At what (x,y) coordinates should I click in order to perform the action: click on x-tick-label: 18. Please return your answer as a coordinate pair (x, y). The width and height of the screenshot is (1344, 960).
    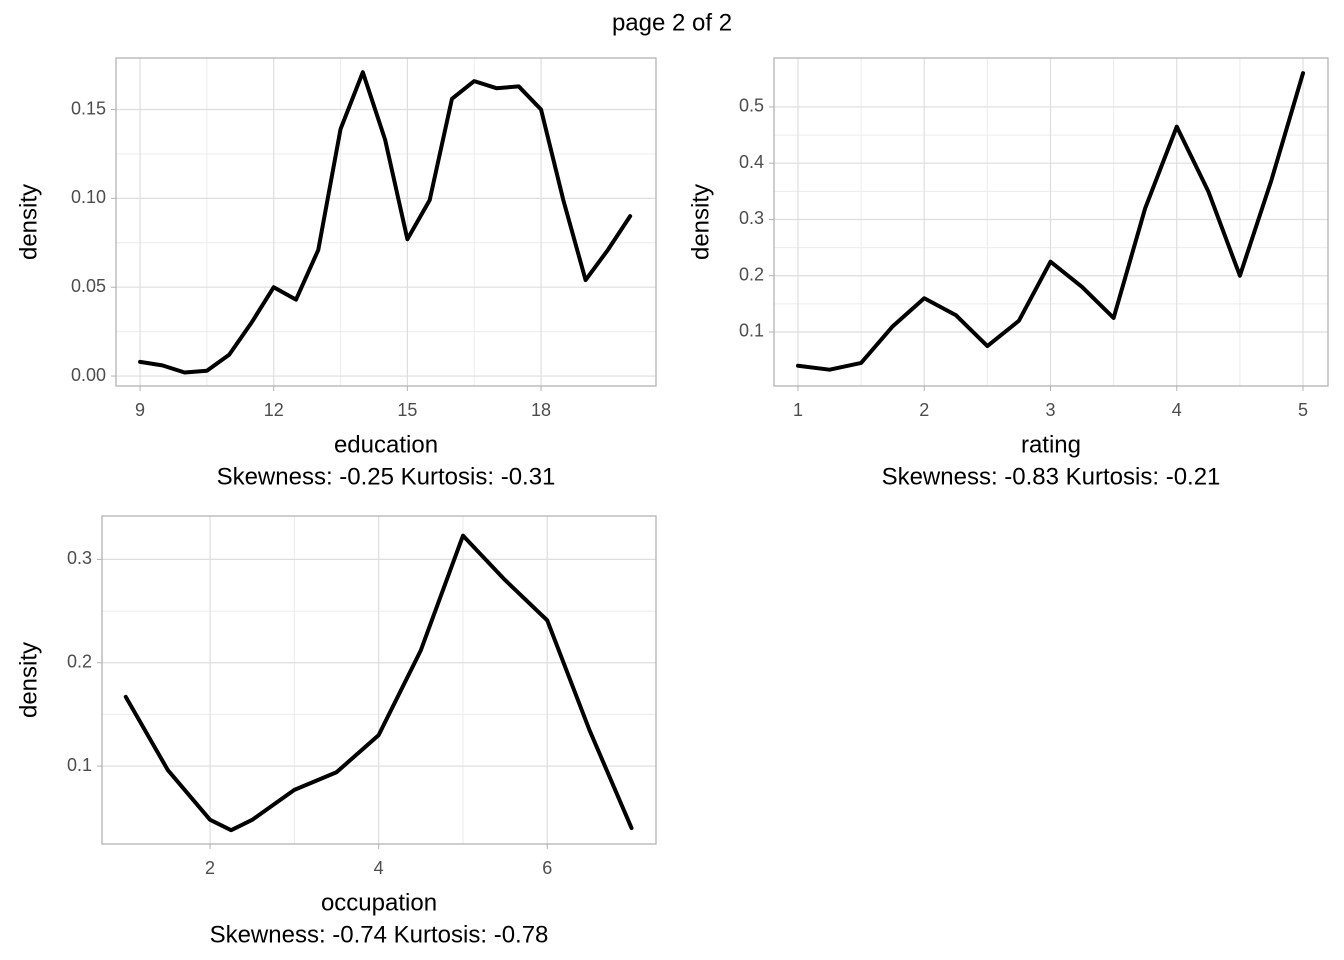
    Looking at the image, I should click on (541, 410).